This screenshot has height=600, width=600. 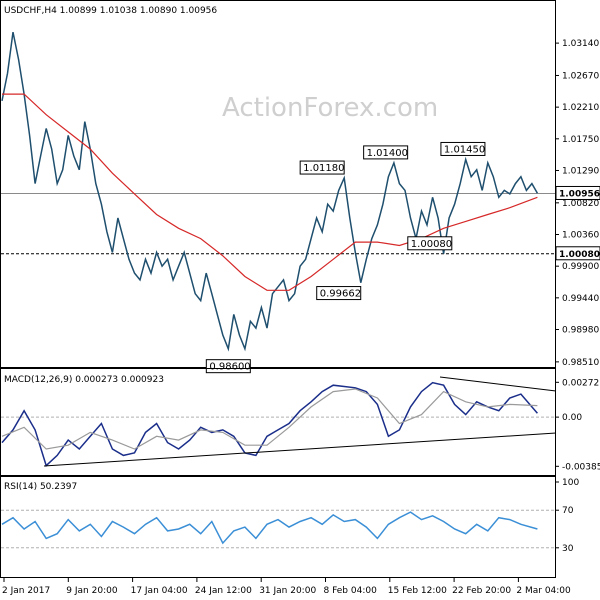 What do you see at coordinates (269, 528) in the screenshot?
I see `rsi-series-rsi-line` at bounding box center [269, 528].